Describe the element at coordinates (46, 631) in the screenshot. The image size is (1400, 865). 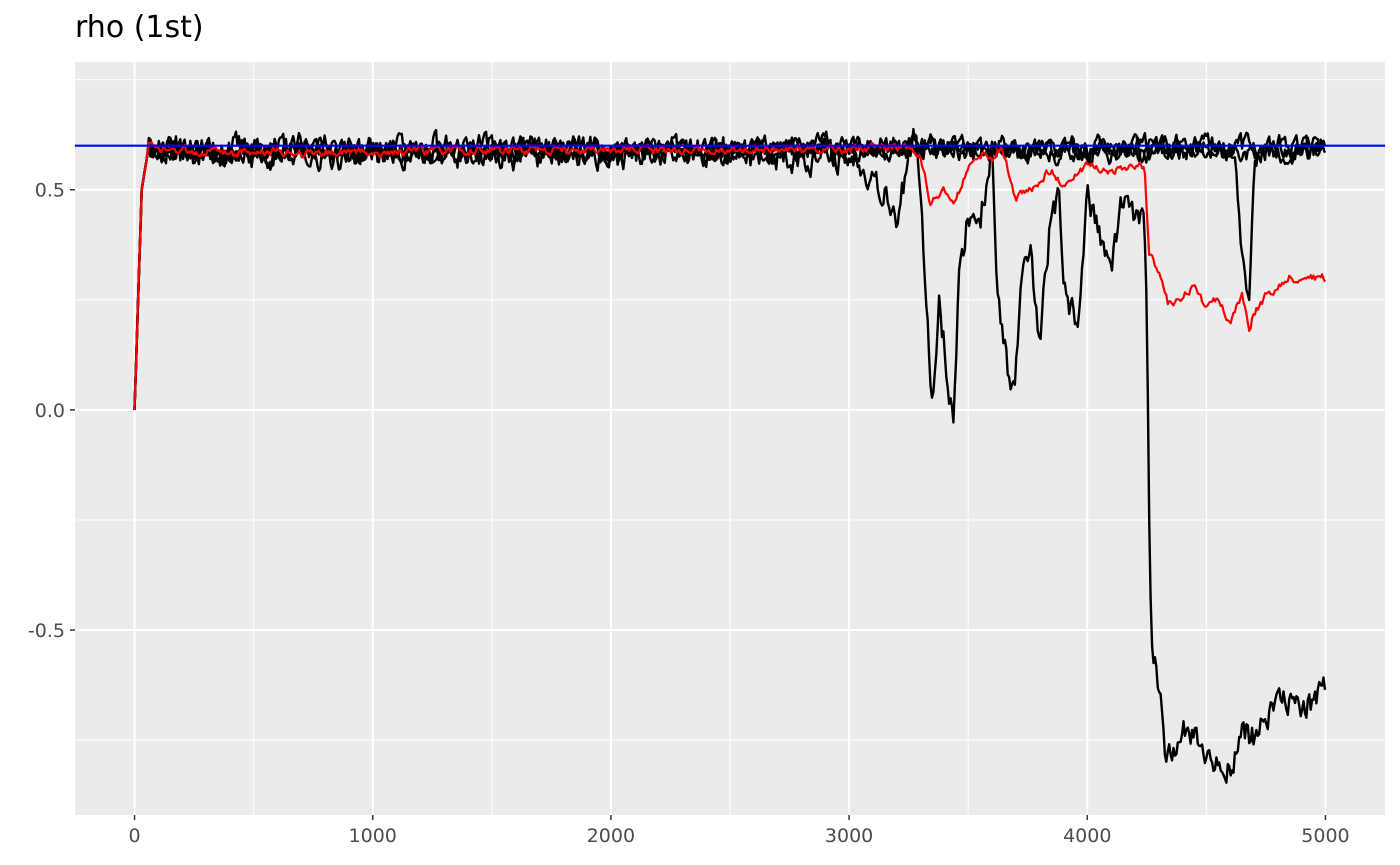
I see `y-tick-label: -0.5` at that location.